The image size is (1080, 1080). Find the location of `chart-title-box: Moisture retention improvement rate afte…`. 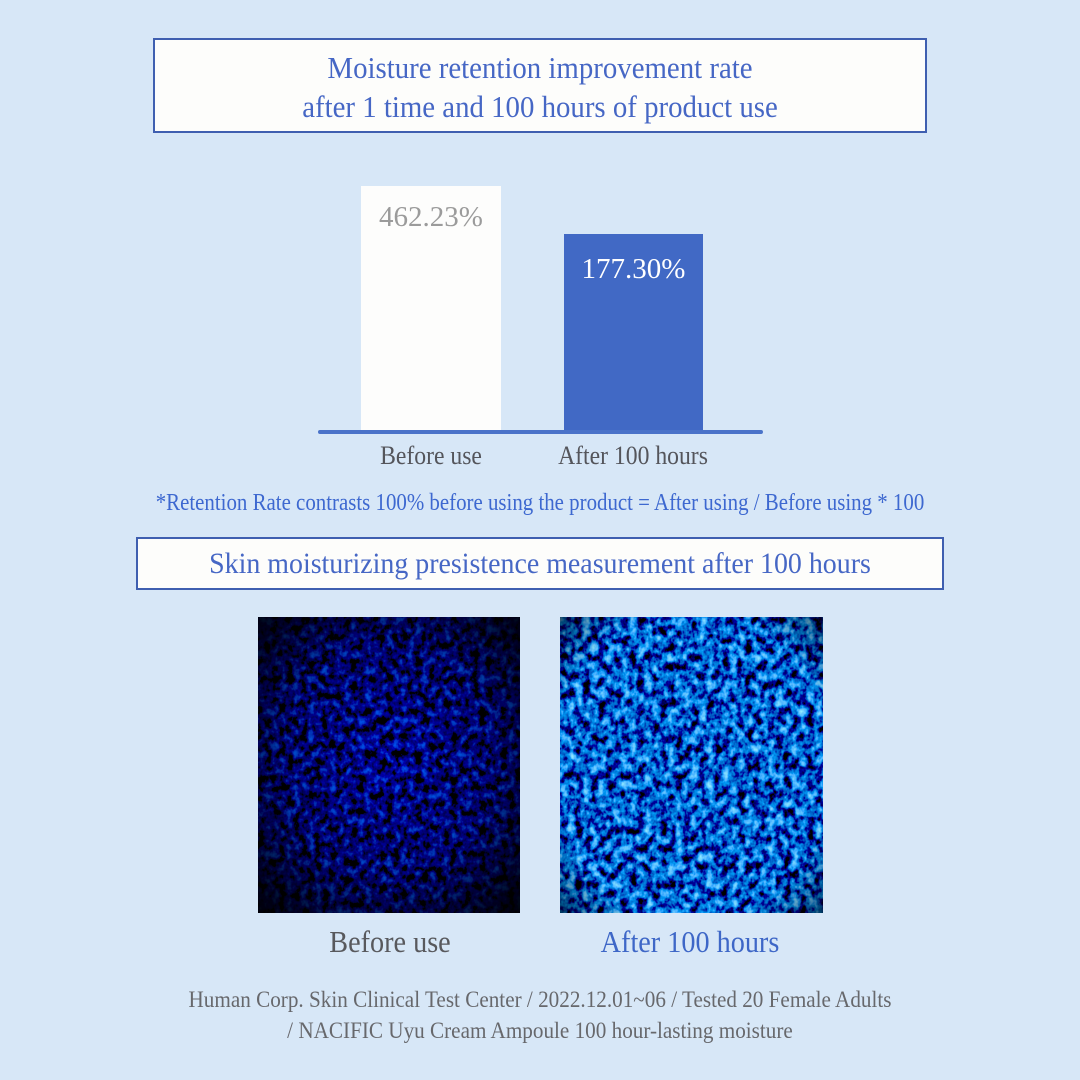

chart-title-box: Moisture retention improvement rate afte… is located at coordinates (540, 85).